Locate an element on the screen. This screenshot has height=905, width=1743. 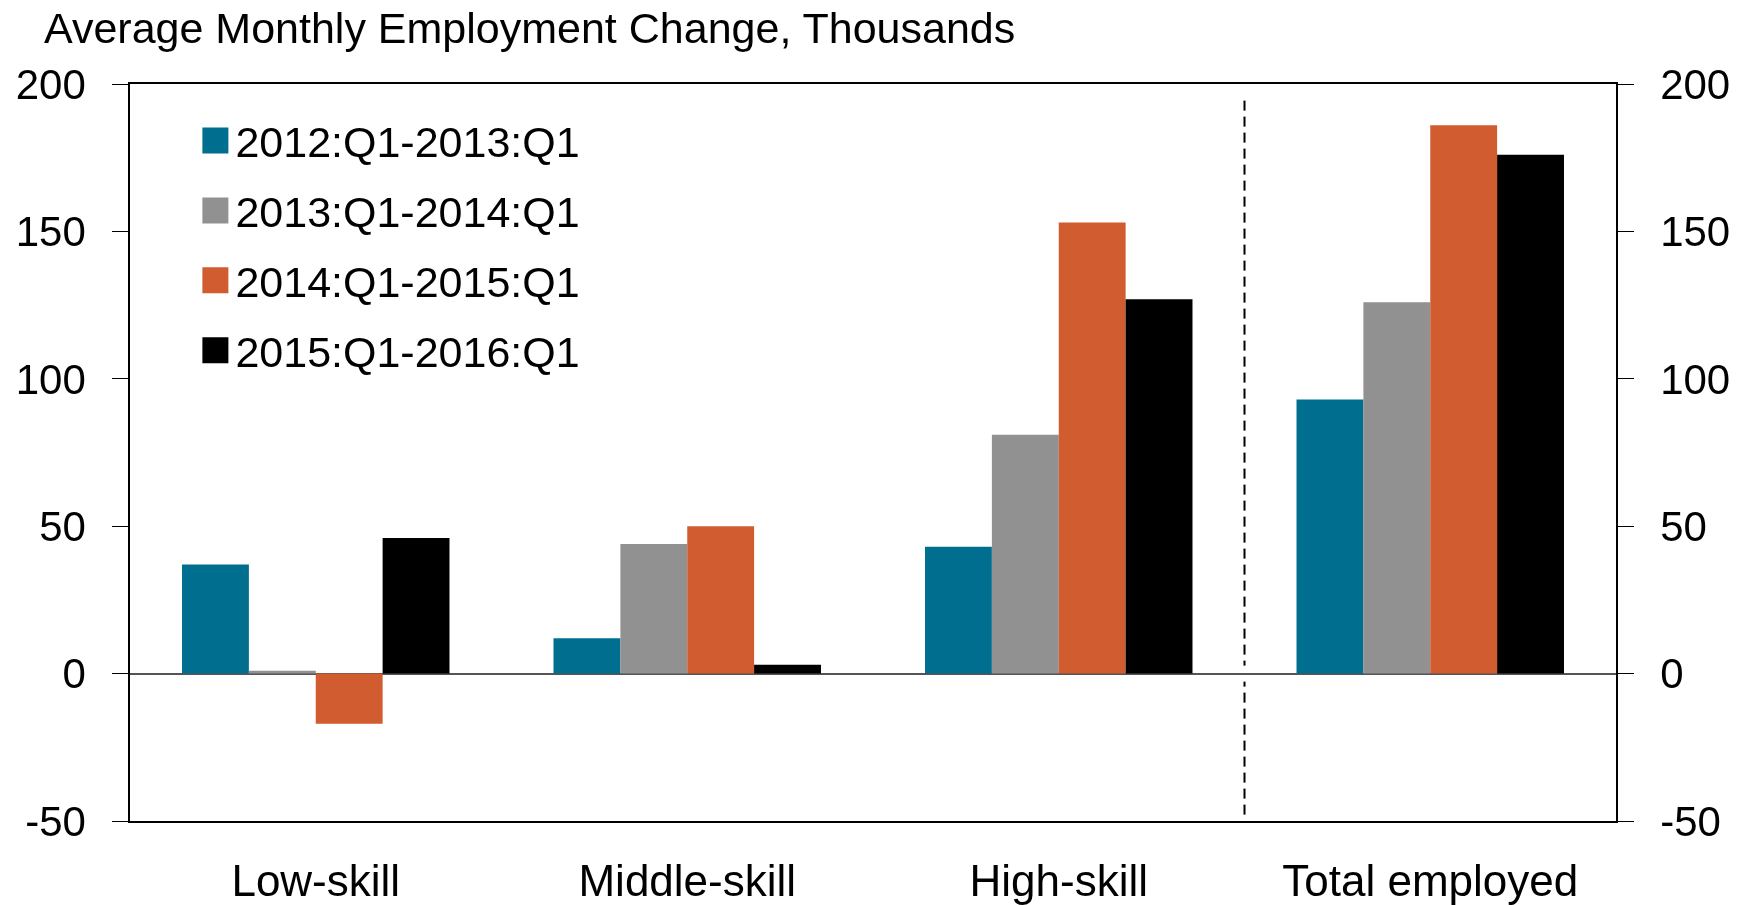
y-tick-label: 50 is located at coordinates (62, 526).